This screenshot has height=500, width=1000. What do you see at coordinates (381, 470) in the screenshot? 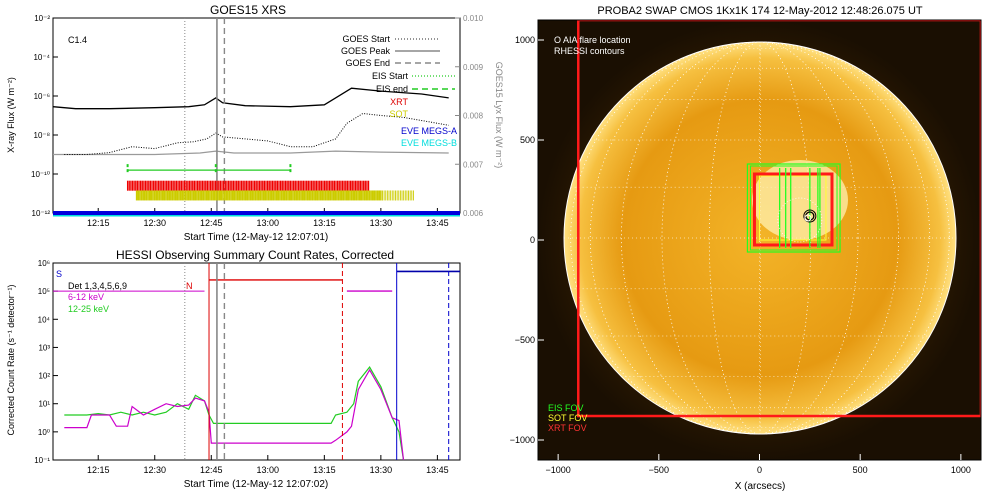
I see `hessi-x-tick-label: 13:30` at bounding box center [381, 470].